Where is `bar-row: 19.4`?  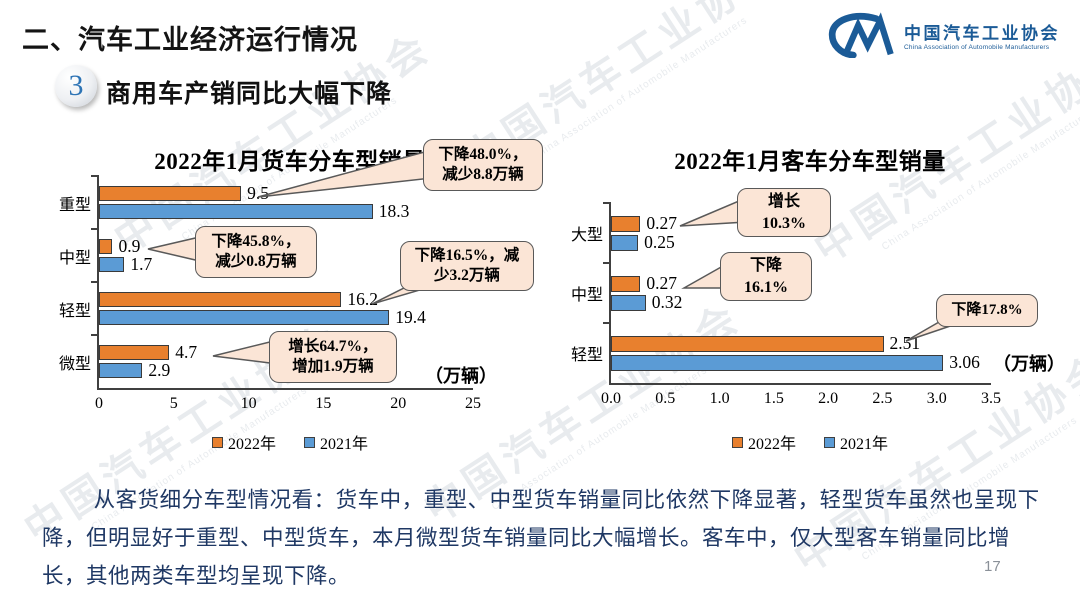
bar-row: 19.4 is located at coordinates (286, 317).